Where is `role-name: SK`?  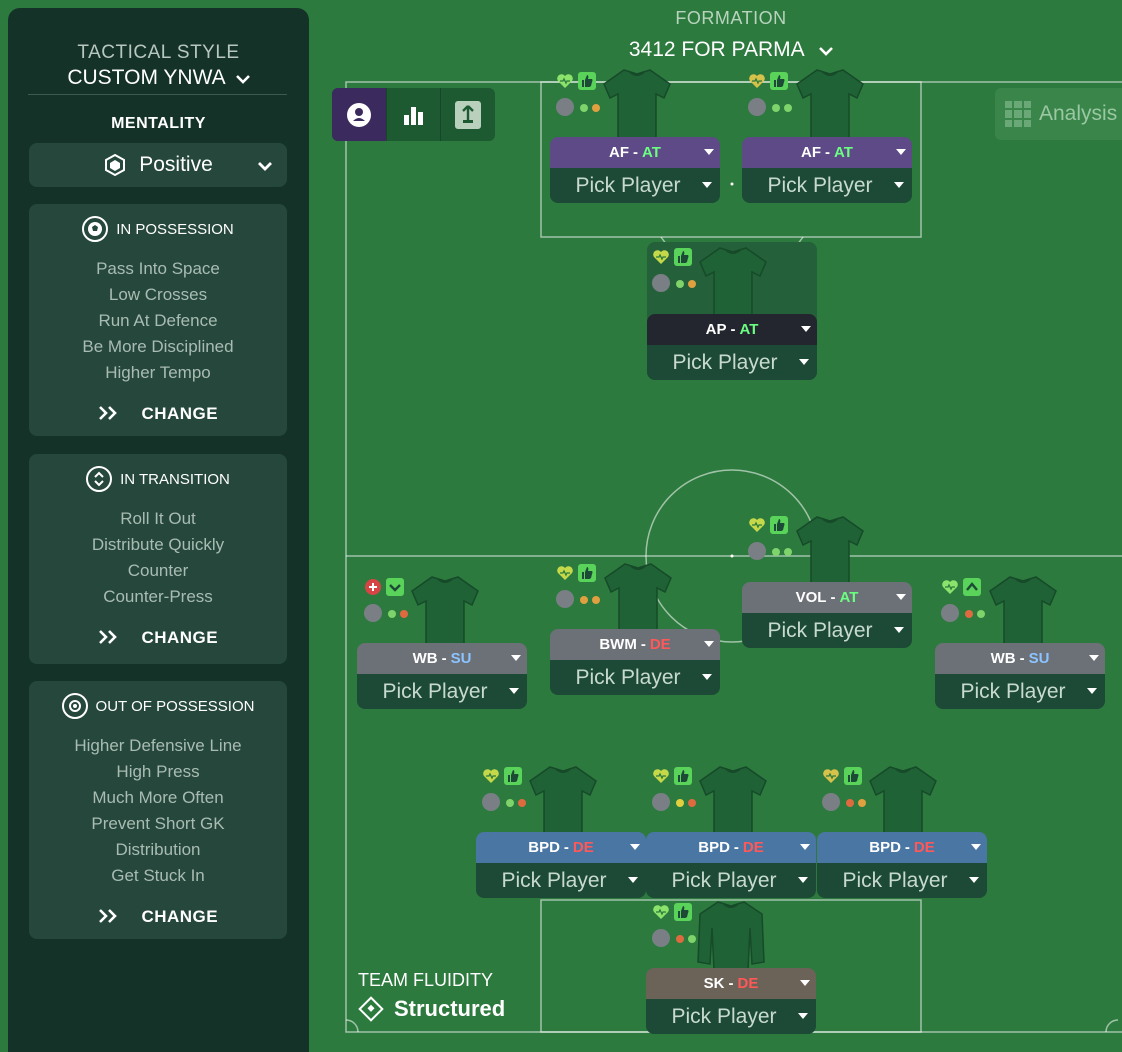 role-name: SK is located at coordinates (714, 983).